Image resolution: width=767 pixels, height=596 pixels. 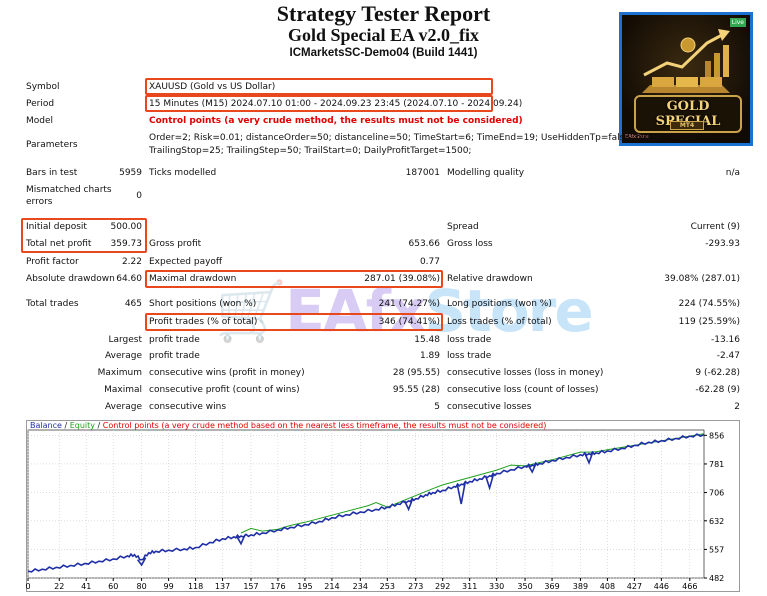 I want to click on x-tick-label: 60, so click(x=113, y=586).